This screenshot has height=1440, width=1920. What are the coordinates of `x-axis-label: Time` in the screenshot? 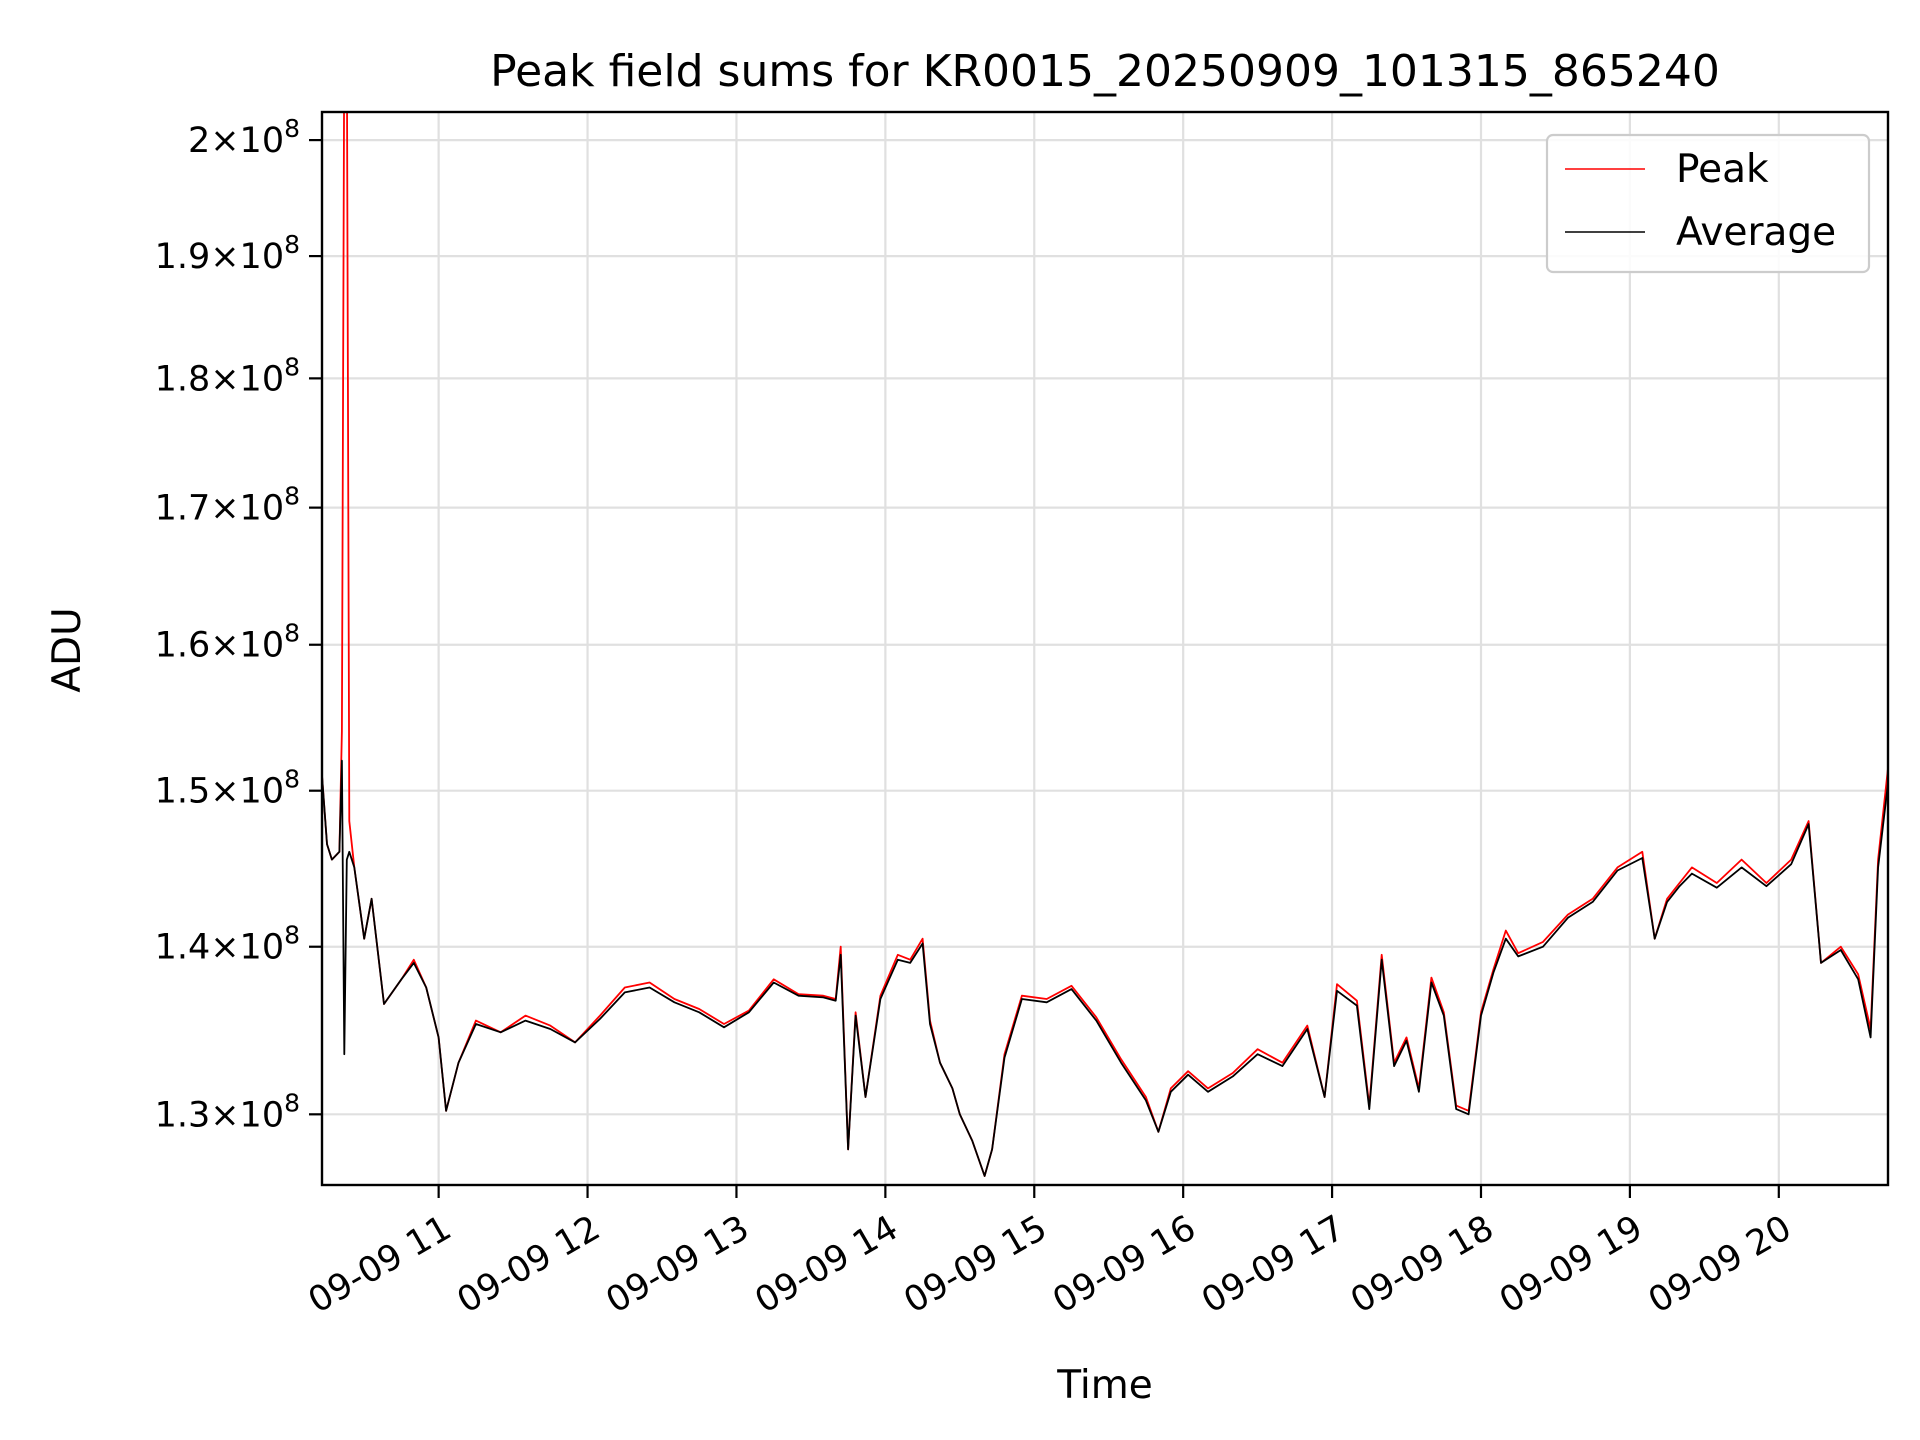 It's located at (1104, 1385).